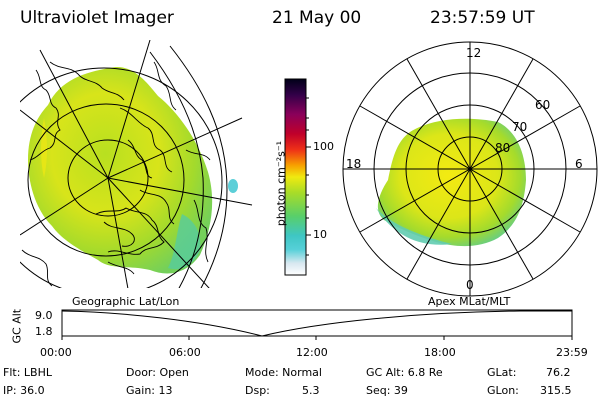 The image size is (600, 400). What do you see at coordinates (387, 390) in the screenshot?
I see `info-seq: Seq: 39` at bounding box center [387, 390].